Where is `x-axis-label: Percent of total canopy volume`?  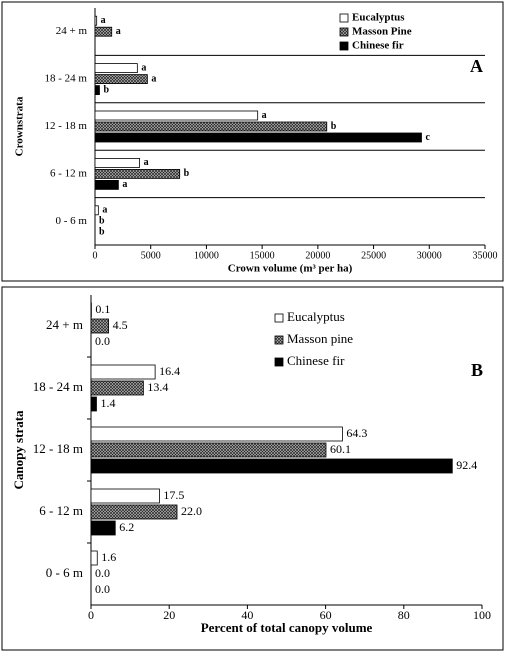
x-axis-label: Percent of total canopy volume is located at coordinates (287, 627).